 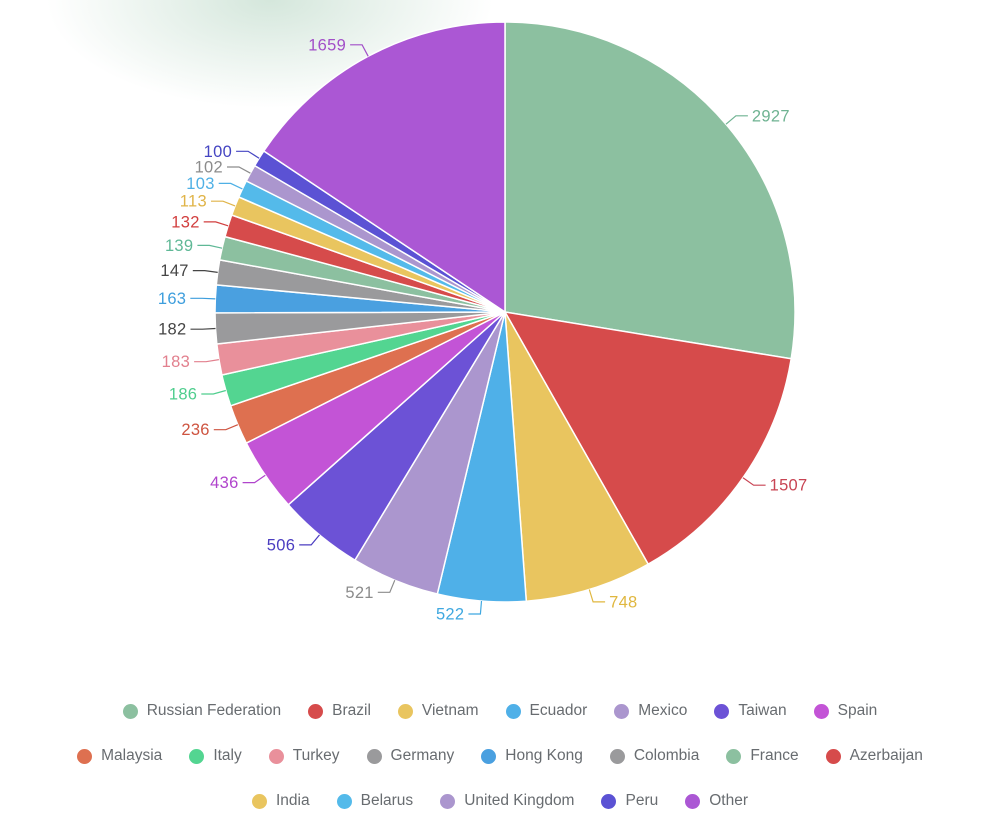 I want to click on label-leader-line-germany, so click(x=203, y=328).